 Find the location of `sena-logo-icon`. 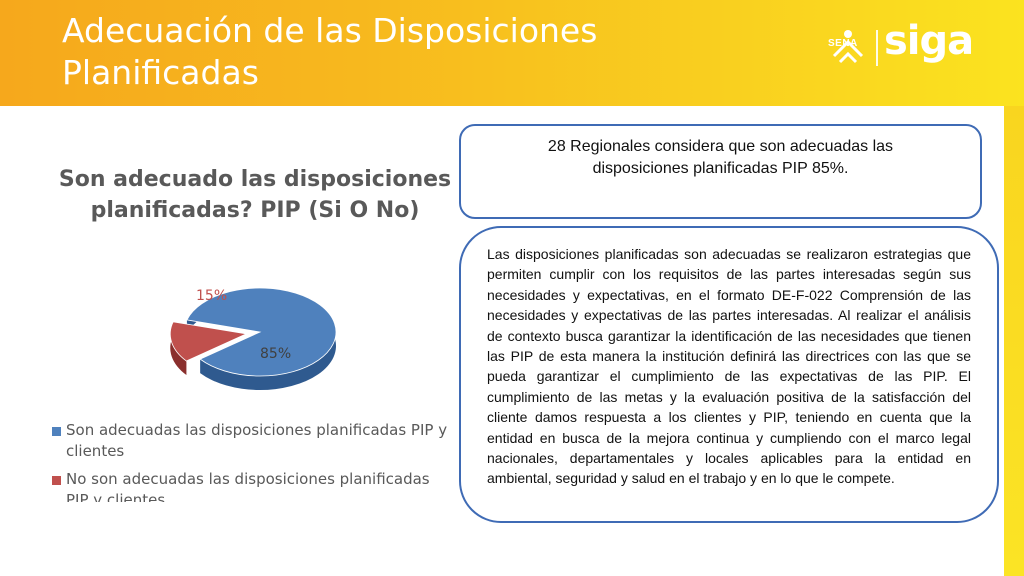

sena-logo-icon is located at coordinates (848, 47).